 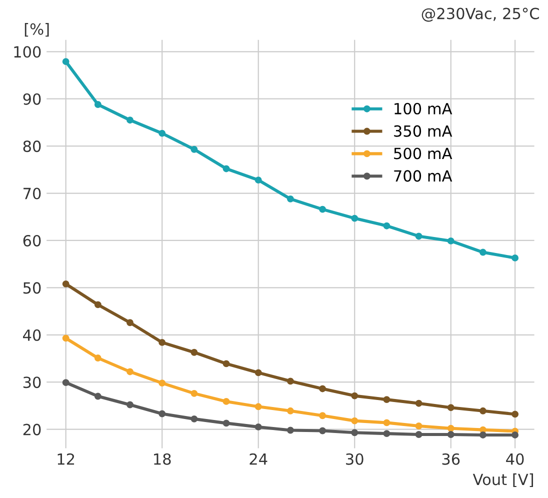 I want to click on y-tick-label: 30, so click(x=32, y=382).